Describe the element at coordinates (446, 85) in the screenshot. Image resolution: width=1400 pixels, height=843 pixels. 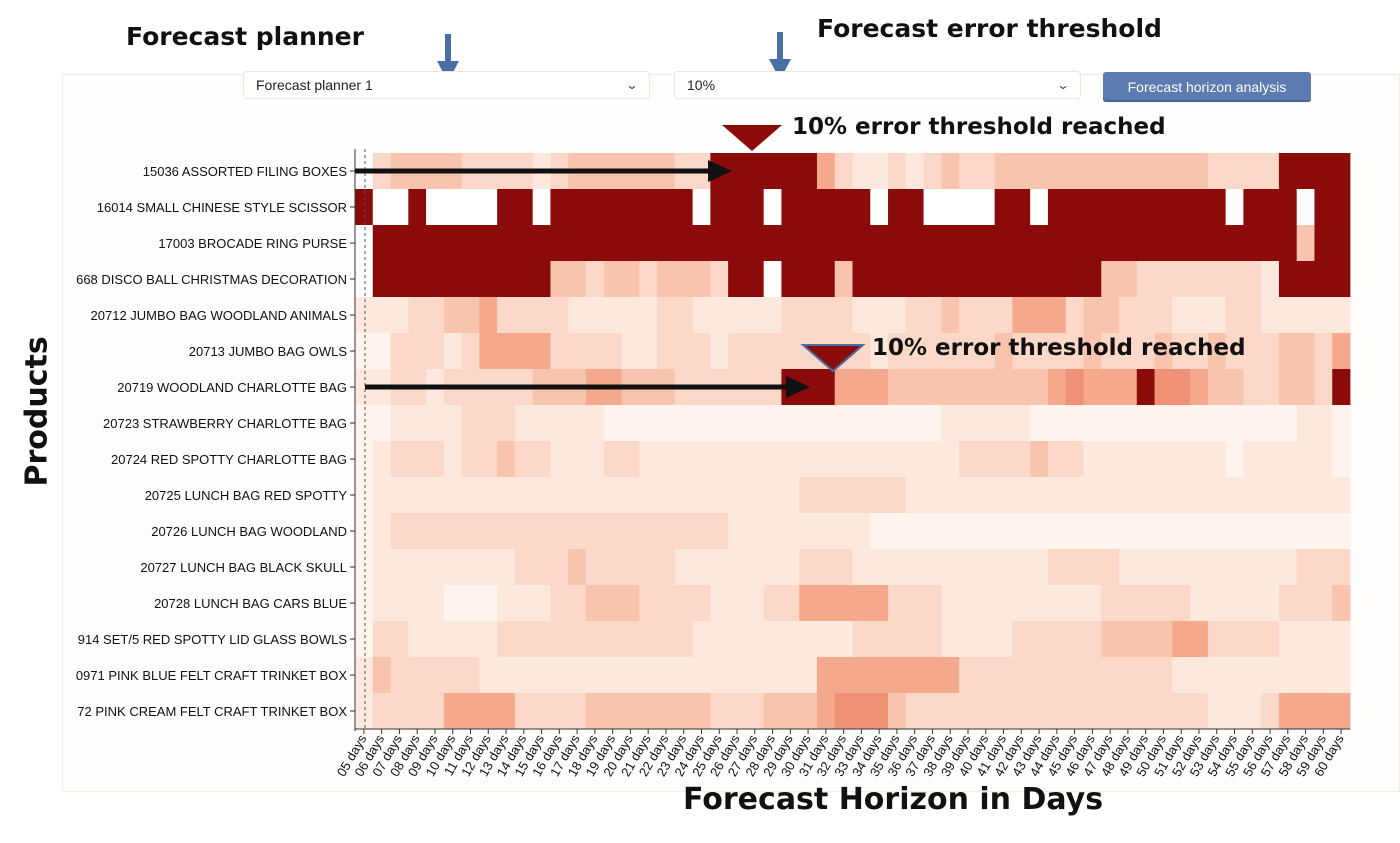
I see `planner-select: Forecast planner 1 ⌄` at that location.